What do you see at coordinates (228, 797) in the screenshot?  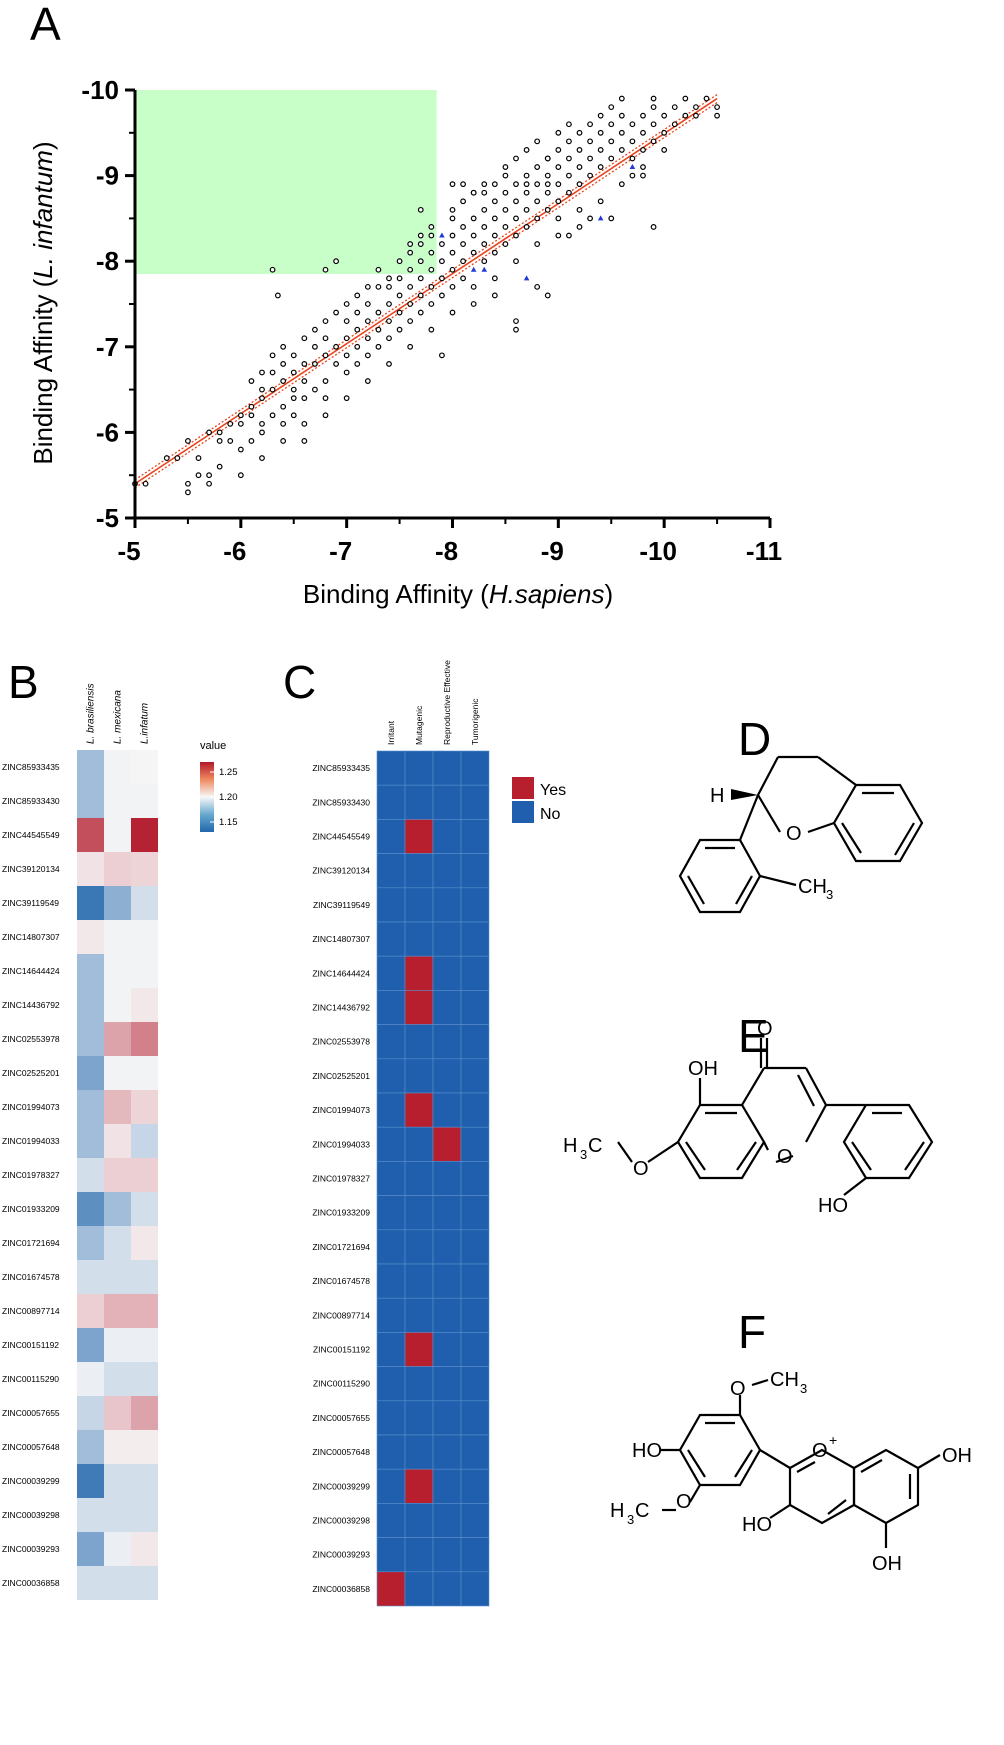 I see `legend-tick-label: 1.20` at bounding box center [228, 797].